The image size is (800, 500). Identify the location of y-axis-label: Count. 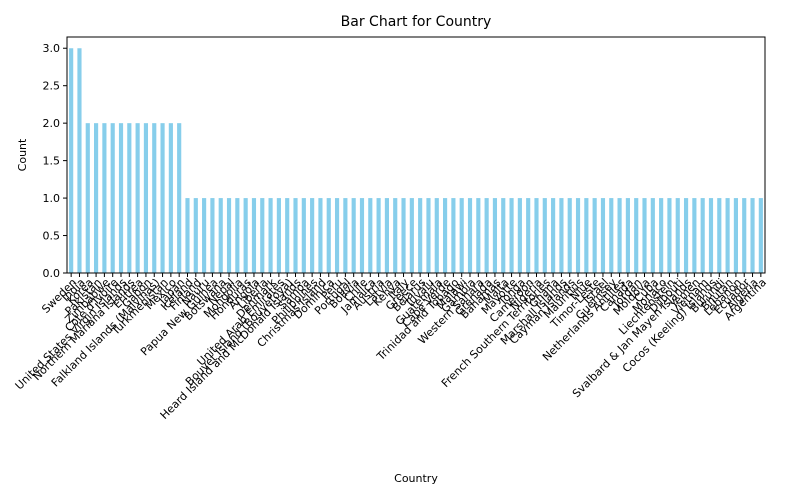
(22, 154).